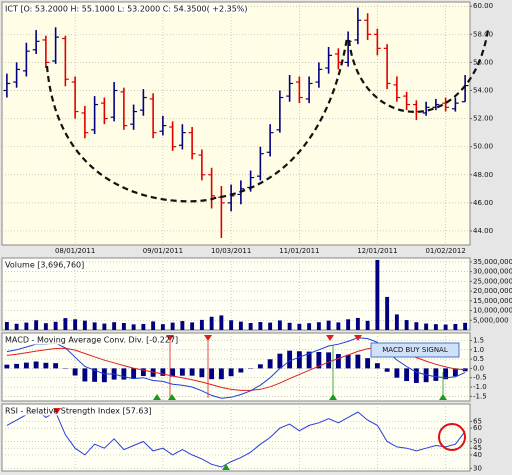 The height and width of the screenshot is (475, 512). What do you see at coordinates (483, 62) in the screenshot?
I see `y-tick-label: 56.00` at bounding box center [483, 62].